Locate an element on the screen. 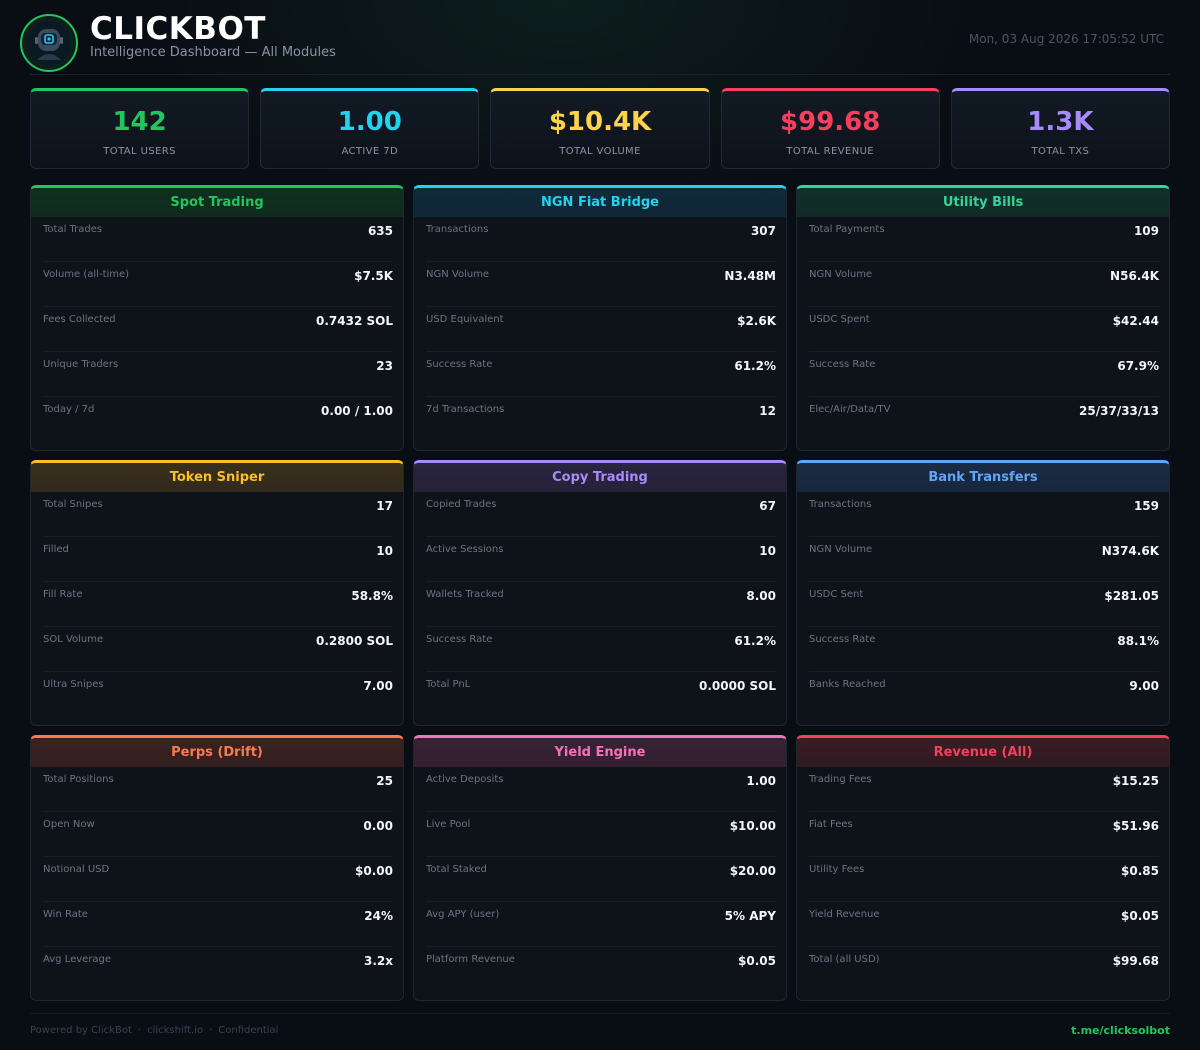 This screenshot has width=1200, height=1050. stat-label: Wallets Tracked is located at coordinates (465, 594).